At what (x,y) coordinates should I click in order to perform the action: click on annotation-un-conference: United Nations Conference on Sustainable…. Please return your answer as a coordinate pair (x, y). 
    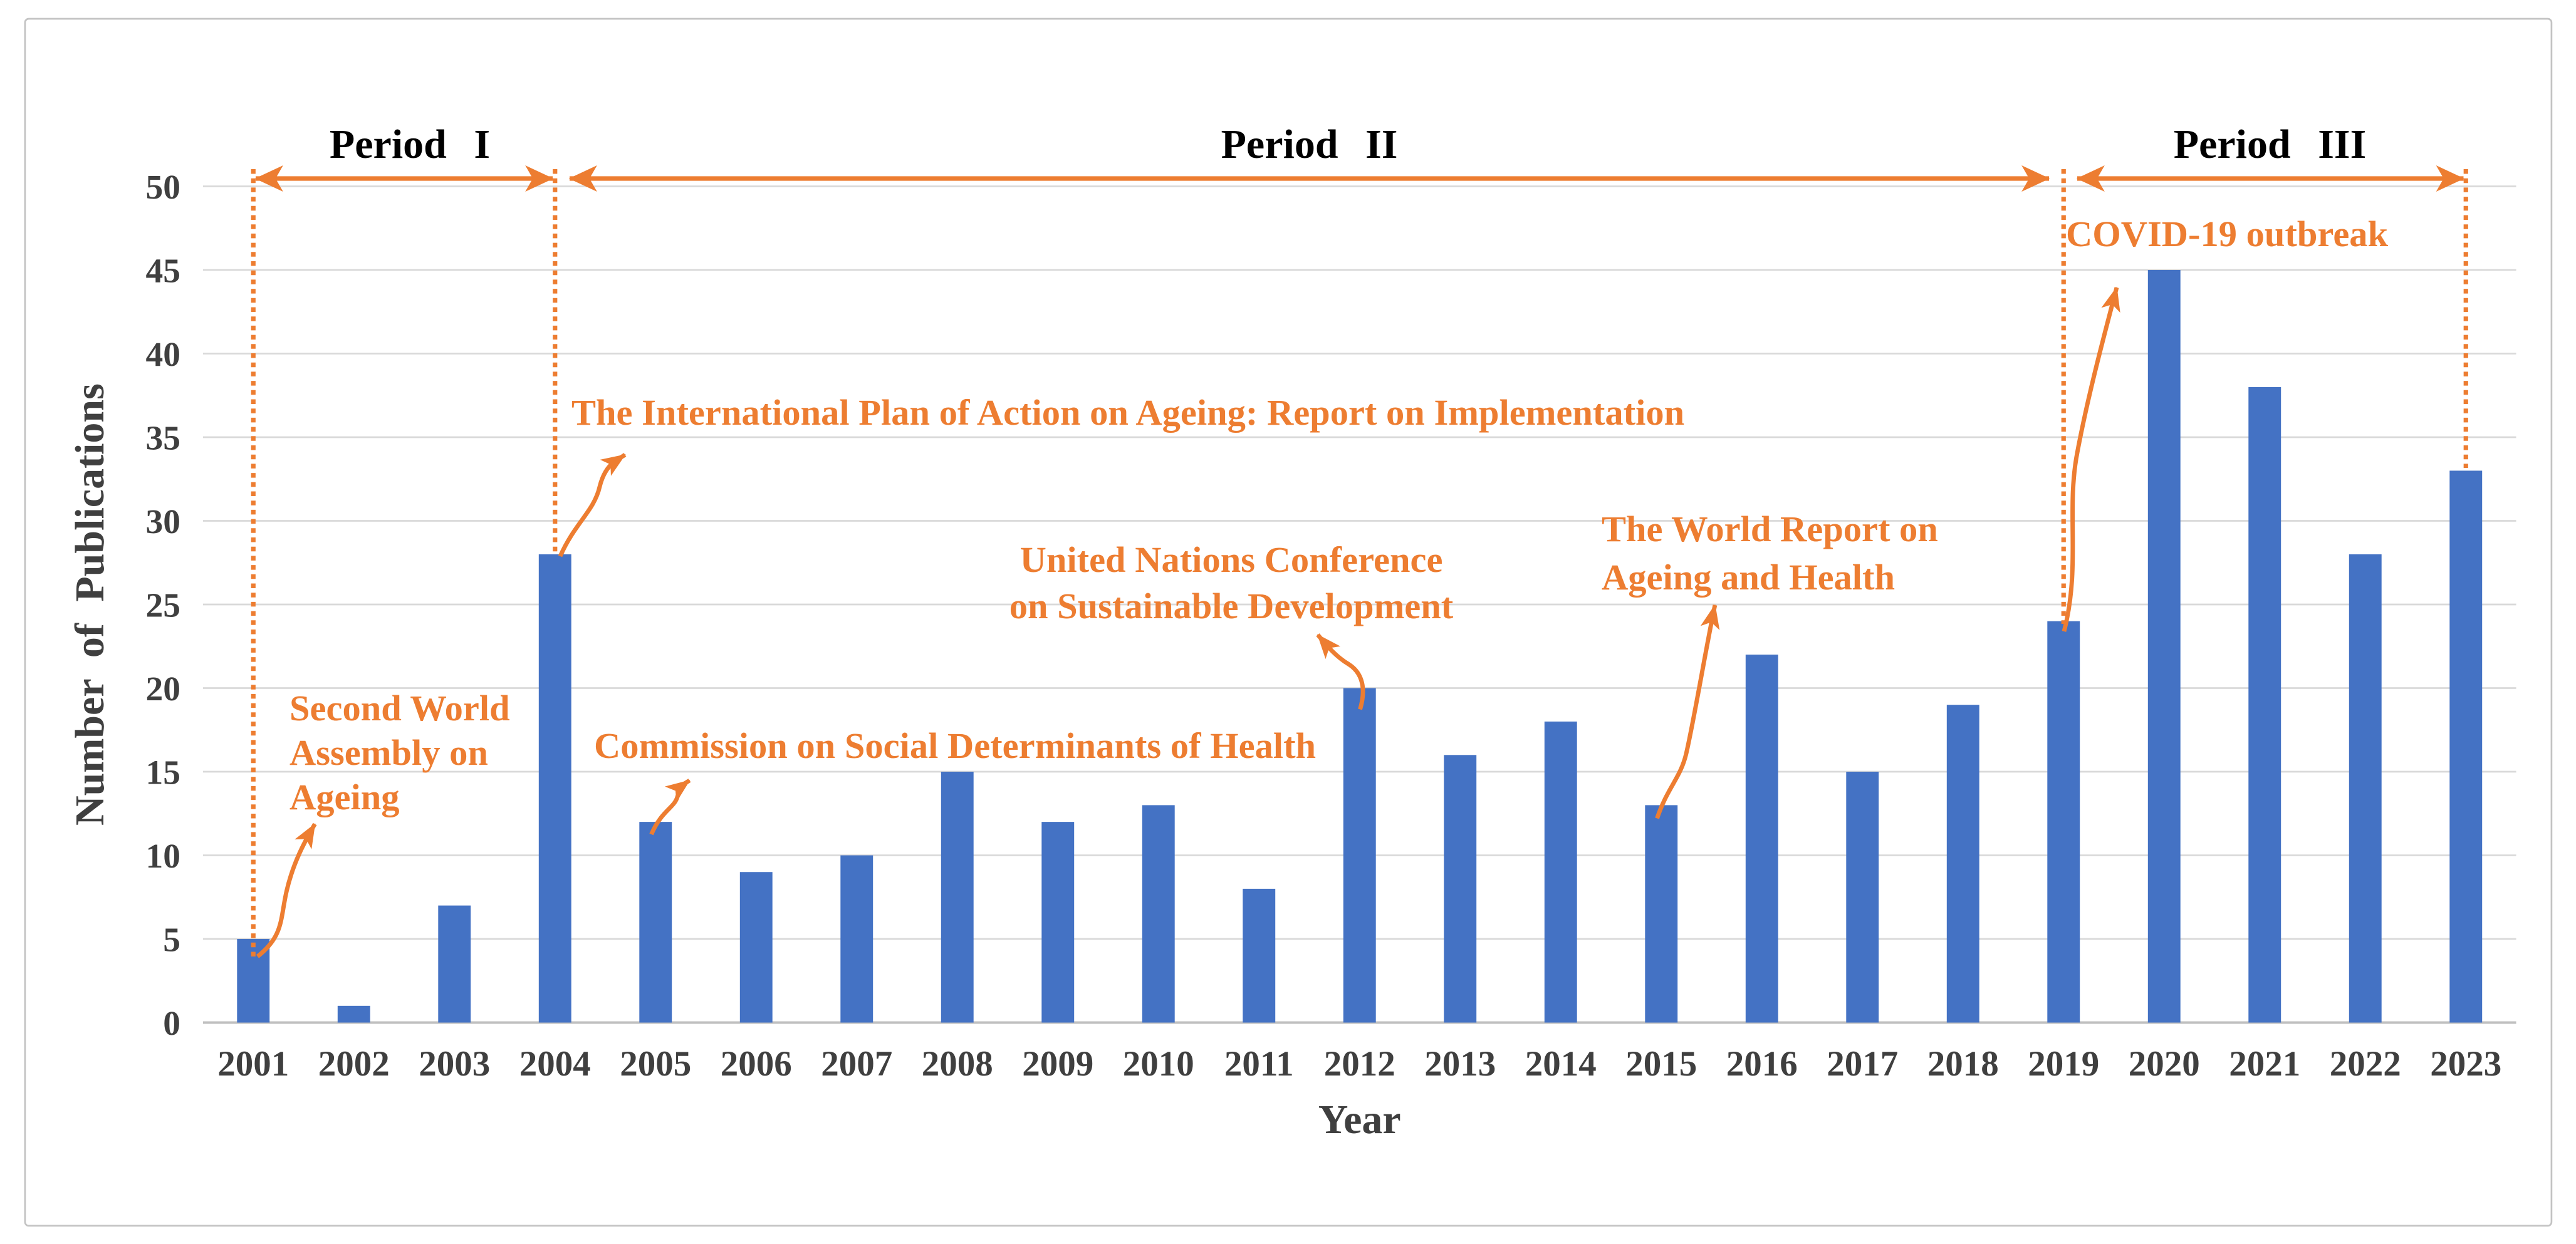
    Looking at the image, I should click on (1231, 582).